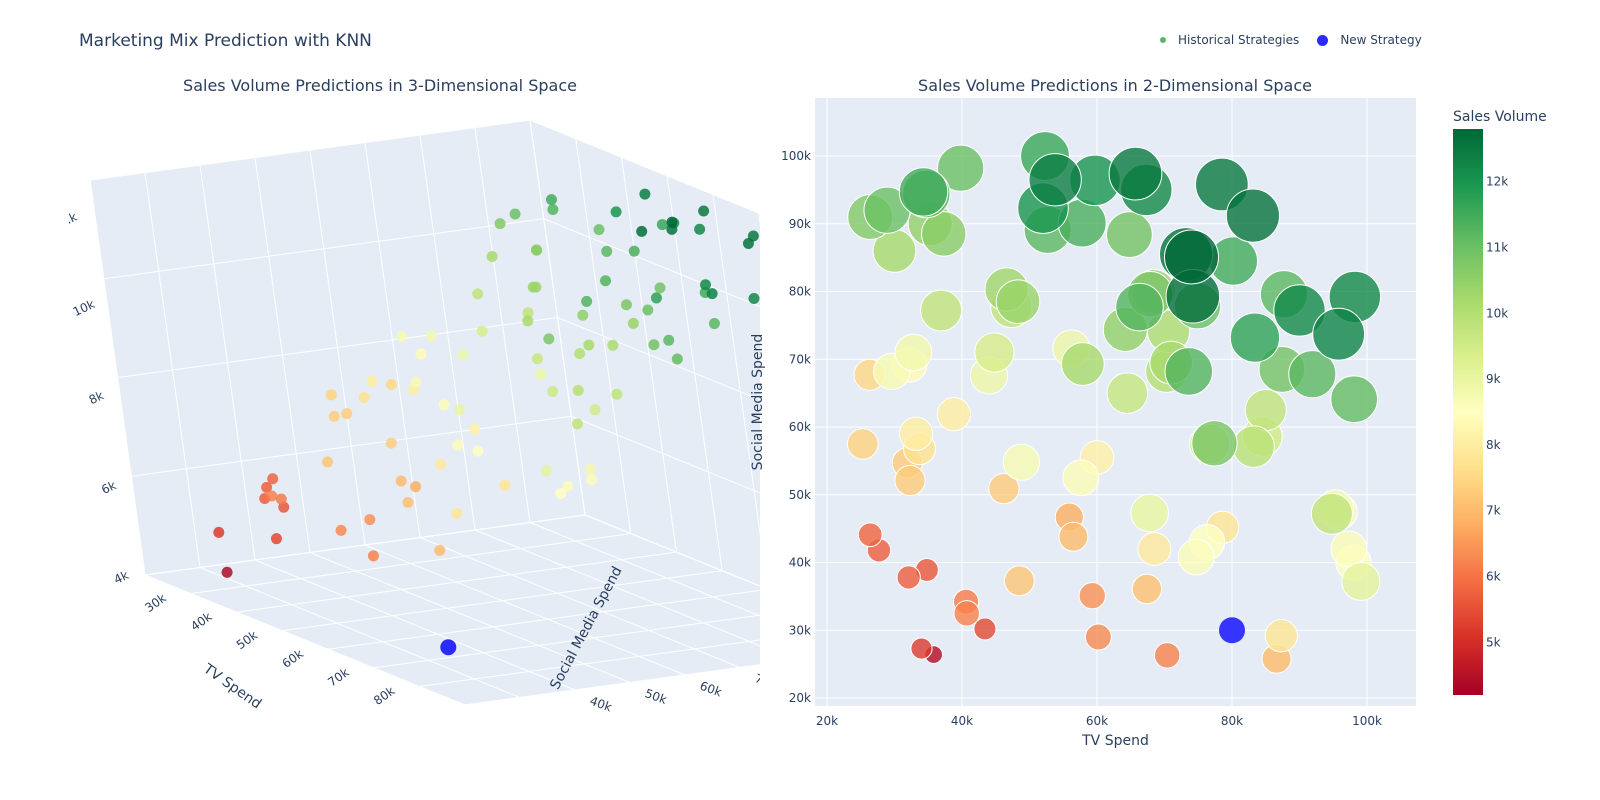  I want to click on x-tick-label-3d: 40k, so click(201, 621).